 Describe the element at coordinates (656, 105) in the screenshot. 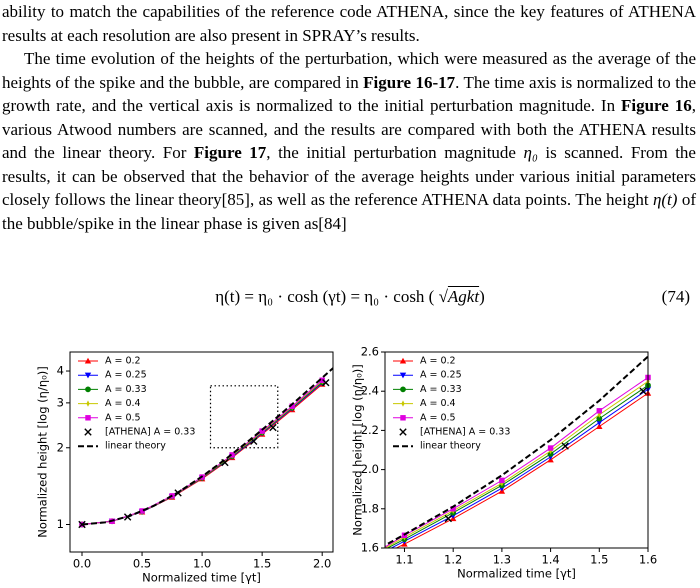

I see `figure-ref: Figure 16` at that location.